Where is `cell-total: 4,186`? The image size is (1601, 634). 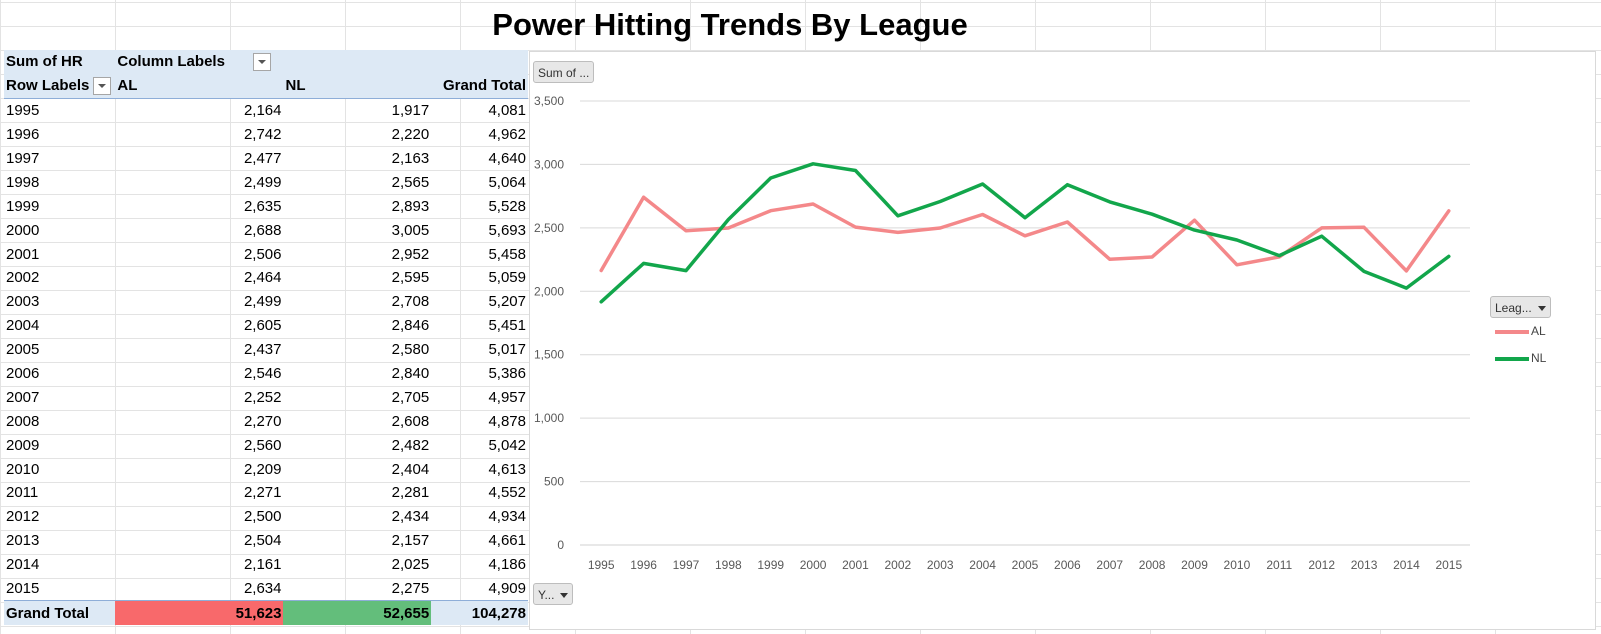 cell-total: 4,186 is located at coordinates (507, 565).